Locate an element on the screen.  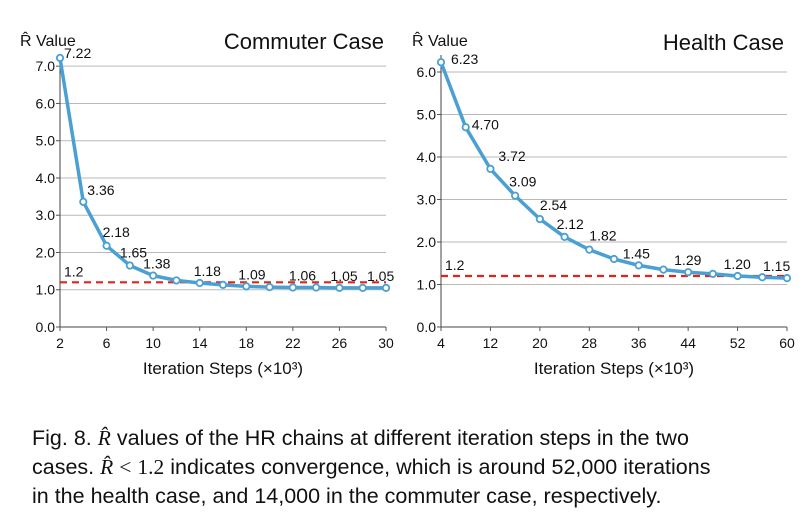
x-tick-label: 22 is located at coordinates (293, 343).